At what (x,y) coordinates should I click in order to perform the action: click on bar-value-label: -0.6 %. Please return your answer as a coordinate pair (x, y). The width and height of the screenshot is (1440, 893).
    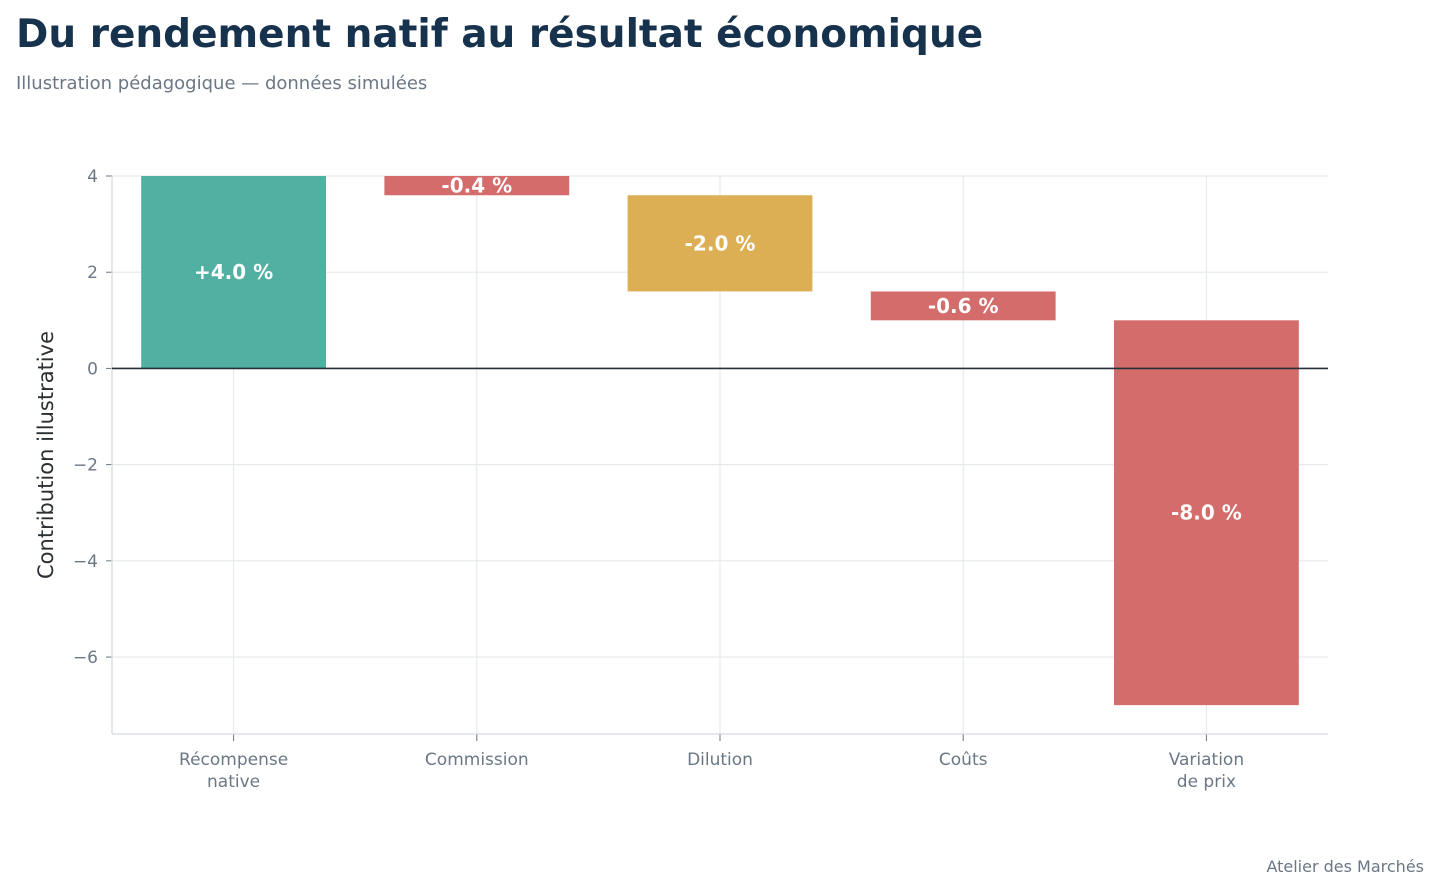
    Looking at the image, I should click on (963, 306).